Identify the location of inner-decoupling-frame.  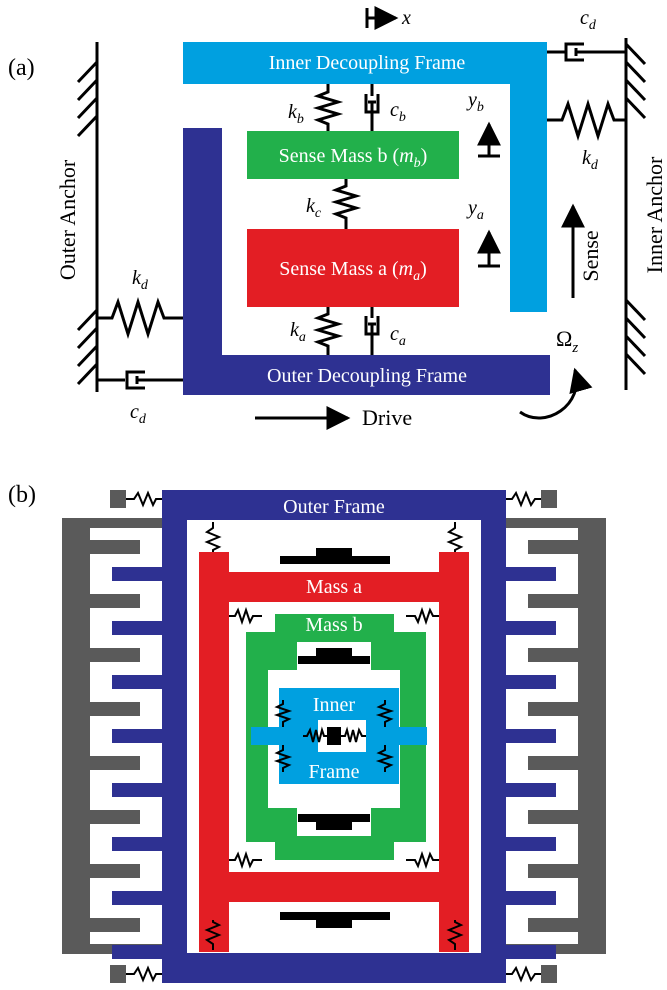
(365, 177).